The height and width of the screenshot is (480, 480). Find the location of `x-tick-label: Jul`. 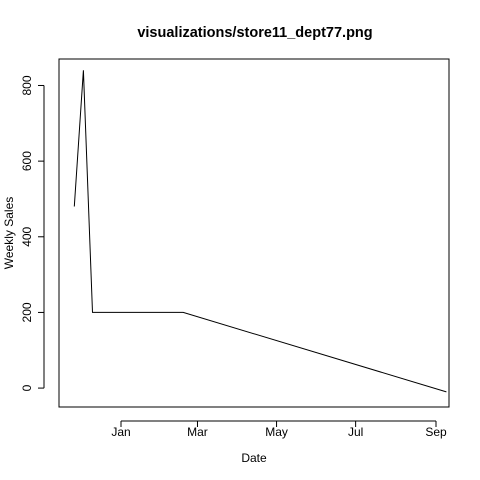

x-tick-label: Jul is located at coordinates (355, 432).